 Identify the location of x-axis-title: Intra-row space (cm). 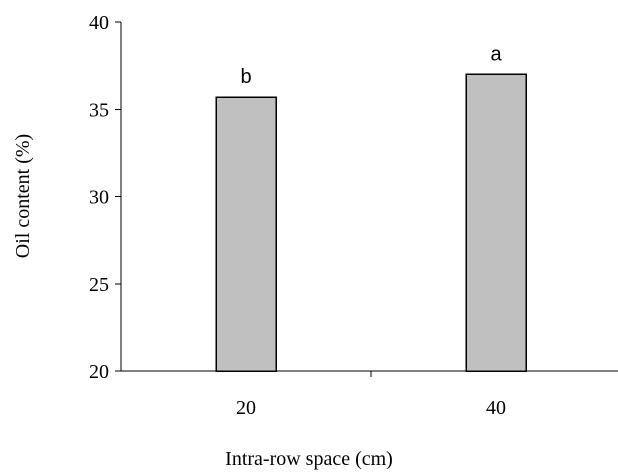
(309, 459).